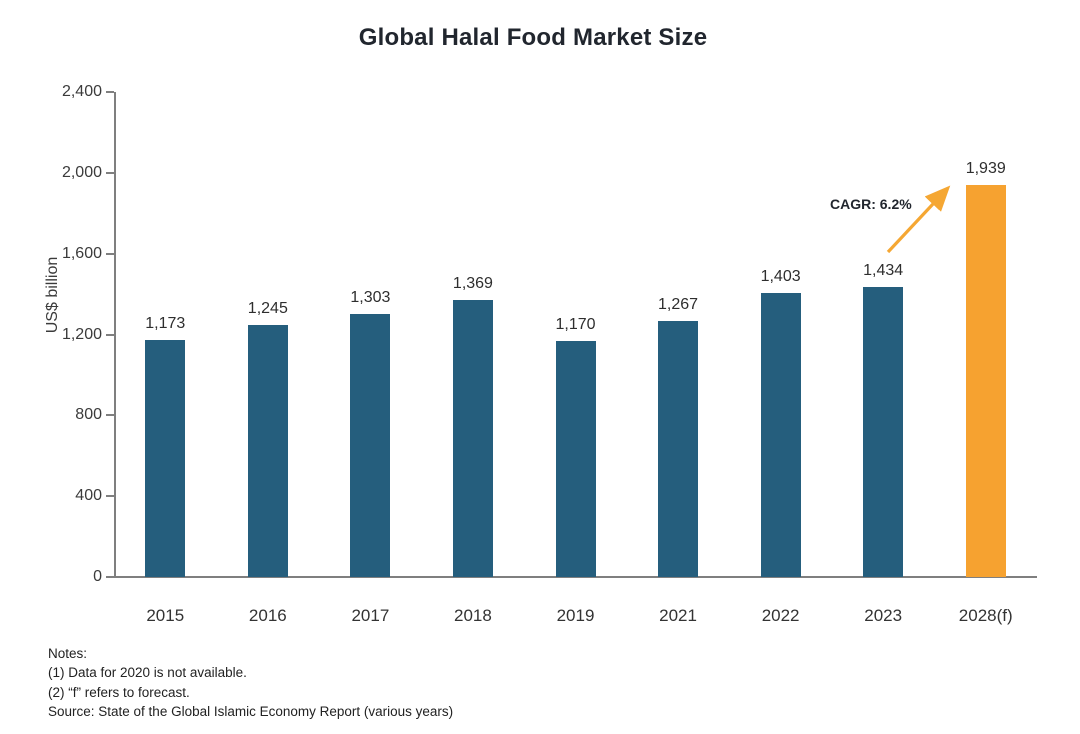 This screenshot has height=734, width=1080. What do you see at coordinates (88, 496) in the screenshot?
I see `y-axis-tick-label: 400` at bounding box center [88, 496].